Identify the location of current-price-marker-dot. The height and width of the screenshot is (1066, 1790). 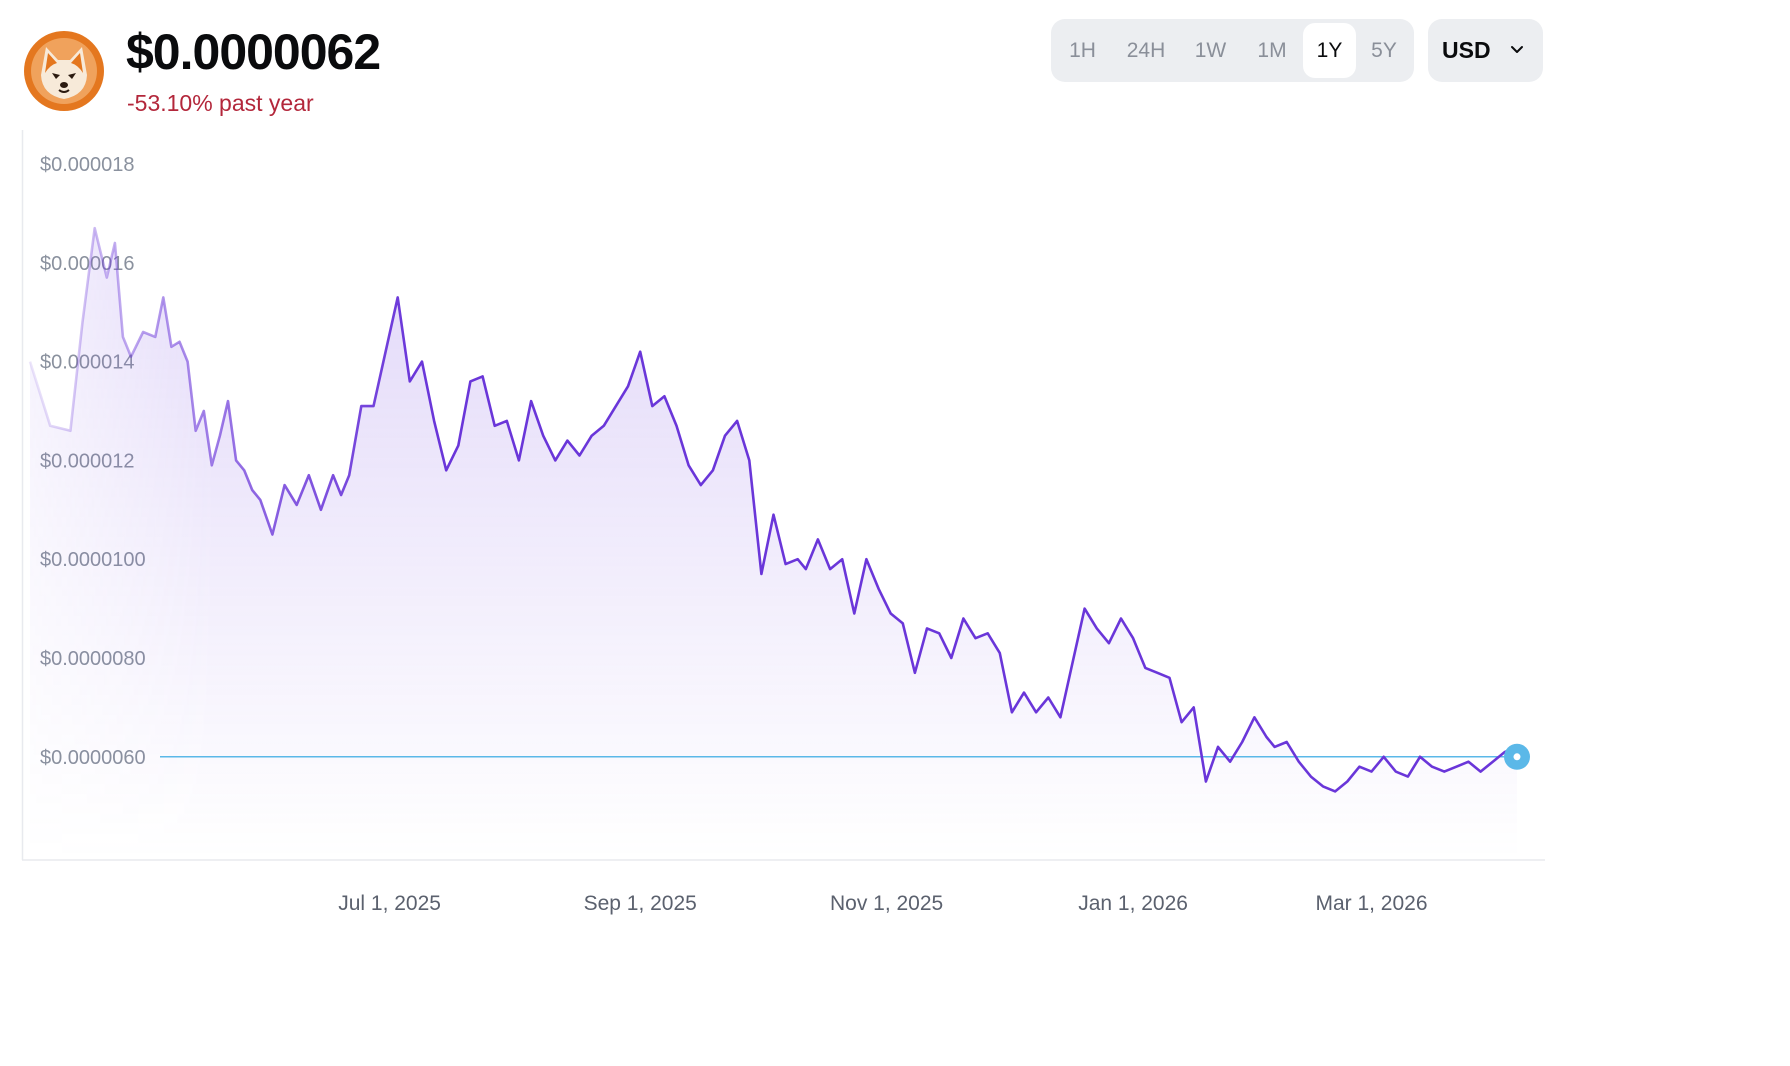
(1517, 757).